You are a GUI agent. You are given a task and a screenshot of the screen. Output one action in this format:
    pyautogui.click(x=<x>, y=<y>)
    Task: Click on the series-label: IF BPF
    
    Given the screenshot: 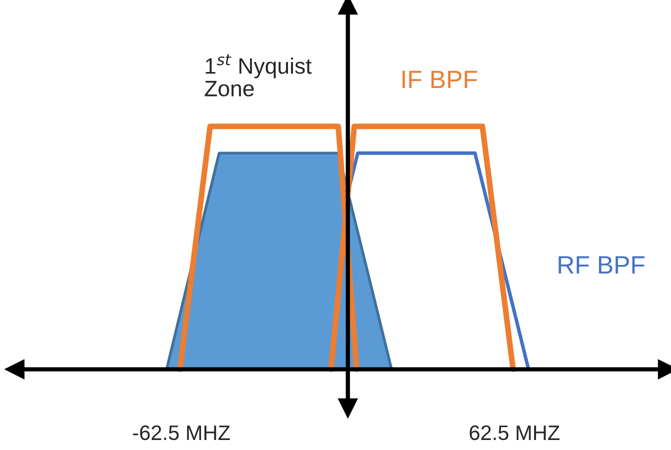 What is the action you would take?
    pyautogui.click(x=440, y=79)
    